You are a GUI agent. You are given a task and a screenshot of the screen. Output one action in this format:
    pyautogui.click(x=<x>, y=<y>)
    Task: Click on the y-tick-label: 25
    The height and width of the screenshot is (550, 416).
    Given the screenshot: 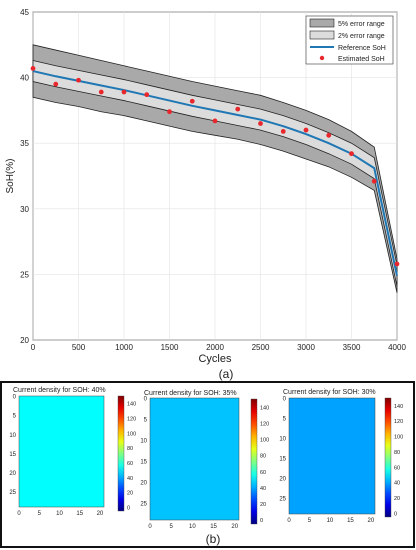 What is the action you would take?
    pyautogui.click(x=24, y=274)
    